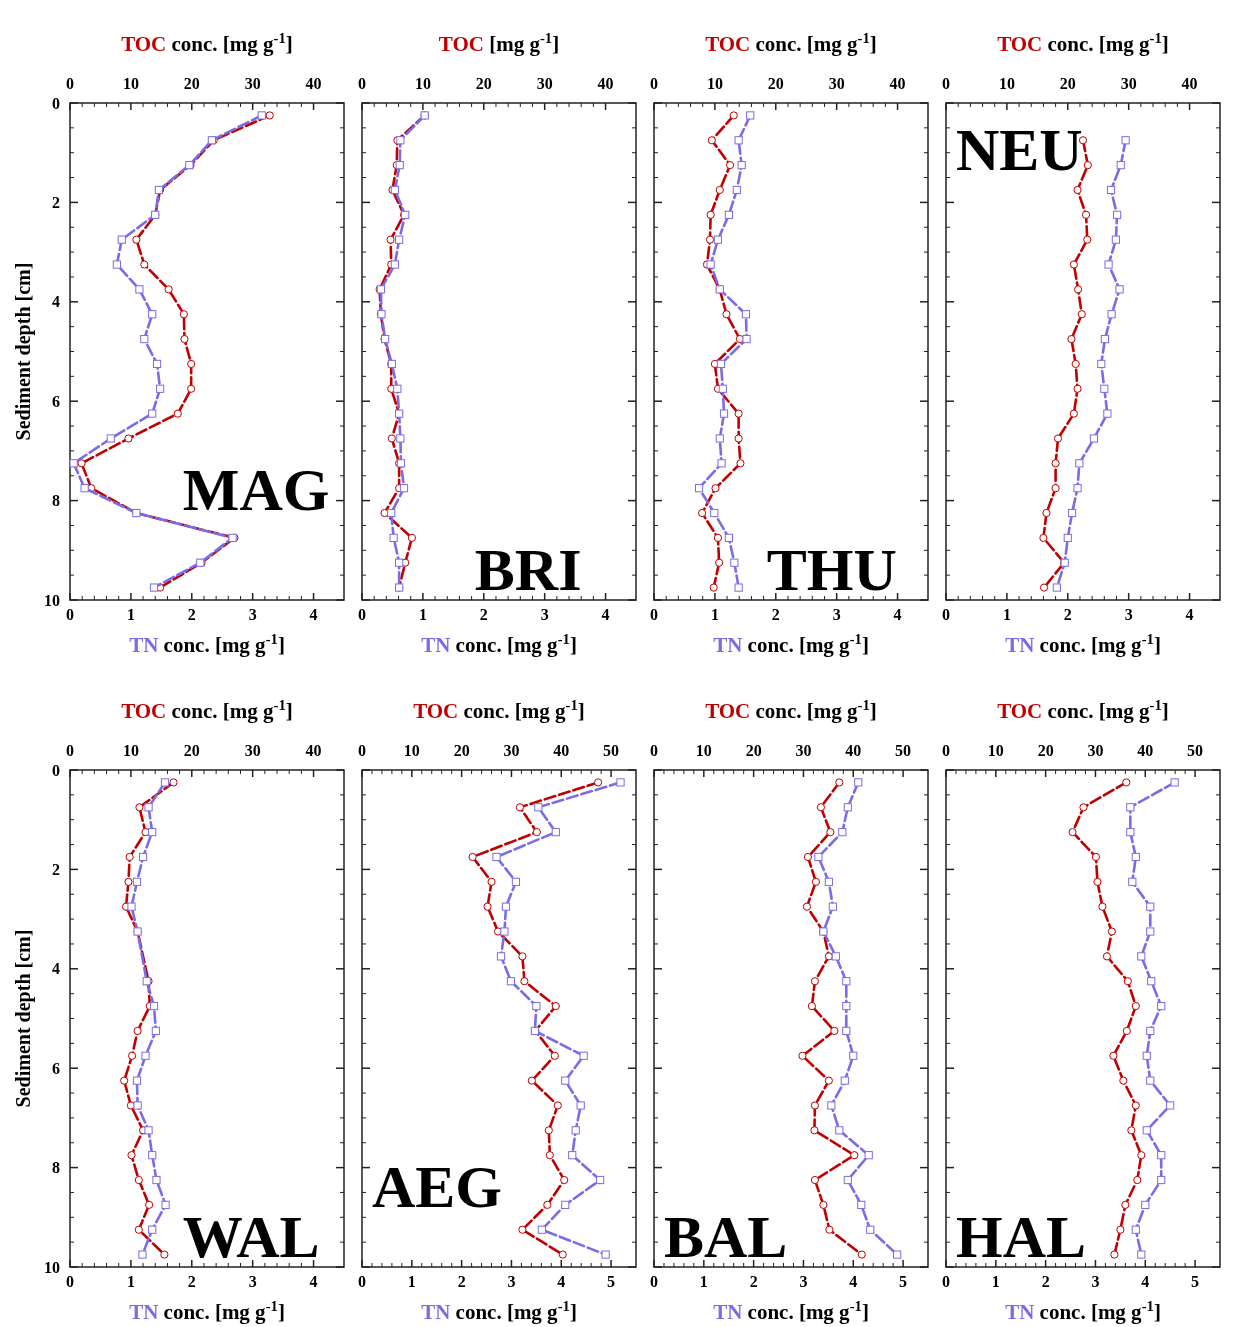  Describe the element at coordinates (1021, 1237) in the screenshot. I see `annotation: HAL` at that location.